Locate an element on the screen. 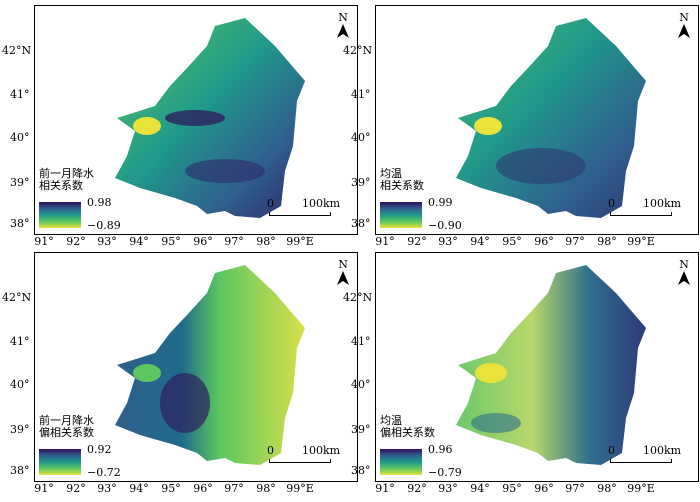 The height and width of the screenshot is (502, 700). legend-max: 0.92 is located at coordinates (99, 449).